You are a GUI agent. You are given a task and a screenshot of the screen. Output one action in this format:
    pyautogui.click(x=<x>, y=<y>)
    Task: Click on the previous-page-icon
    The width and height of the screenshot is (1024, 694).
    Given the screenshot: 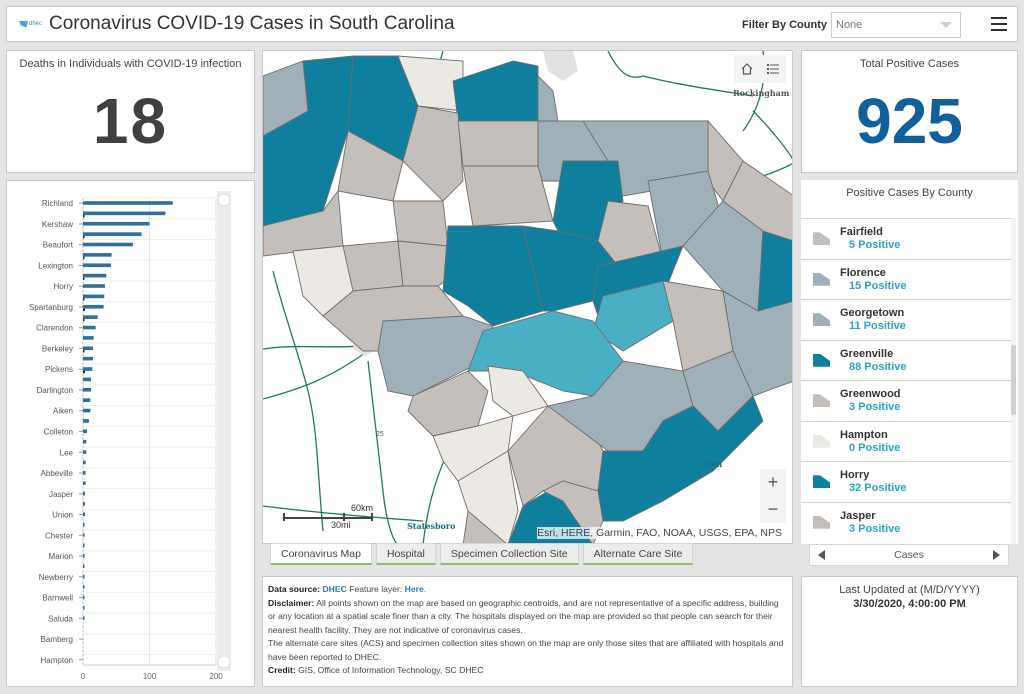 What is the action you would take?
    pyautogui.click(x=821, y=555)
    